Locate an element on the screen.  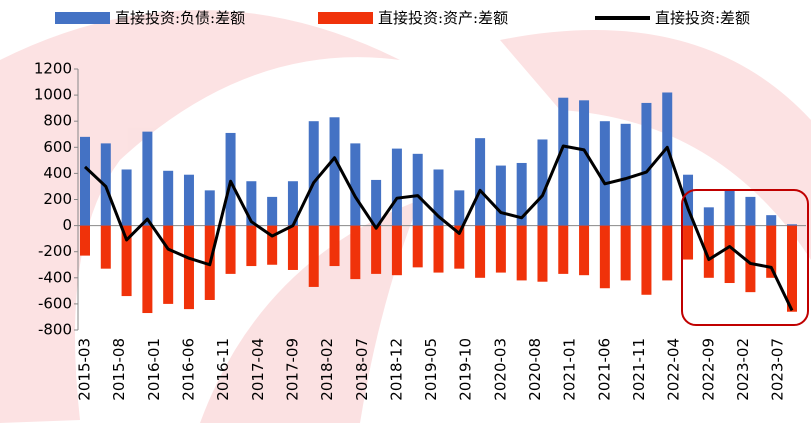
x-tick-label: 2015-08 is located at coordinates (119, 369).